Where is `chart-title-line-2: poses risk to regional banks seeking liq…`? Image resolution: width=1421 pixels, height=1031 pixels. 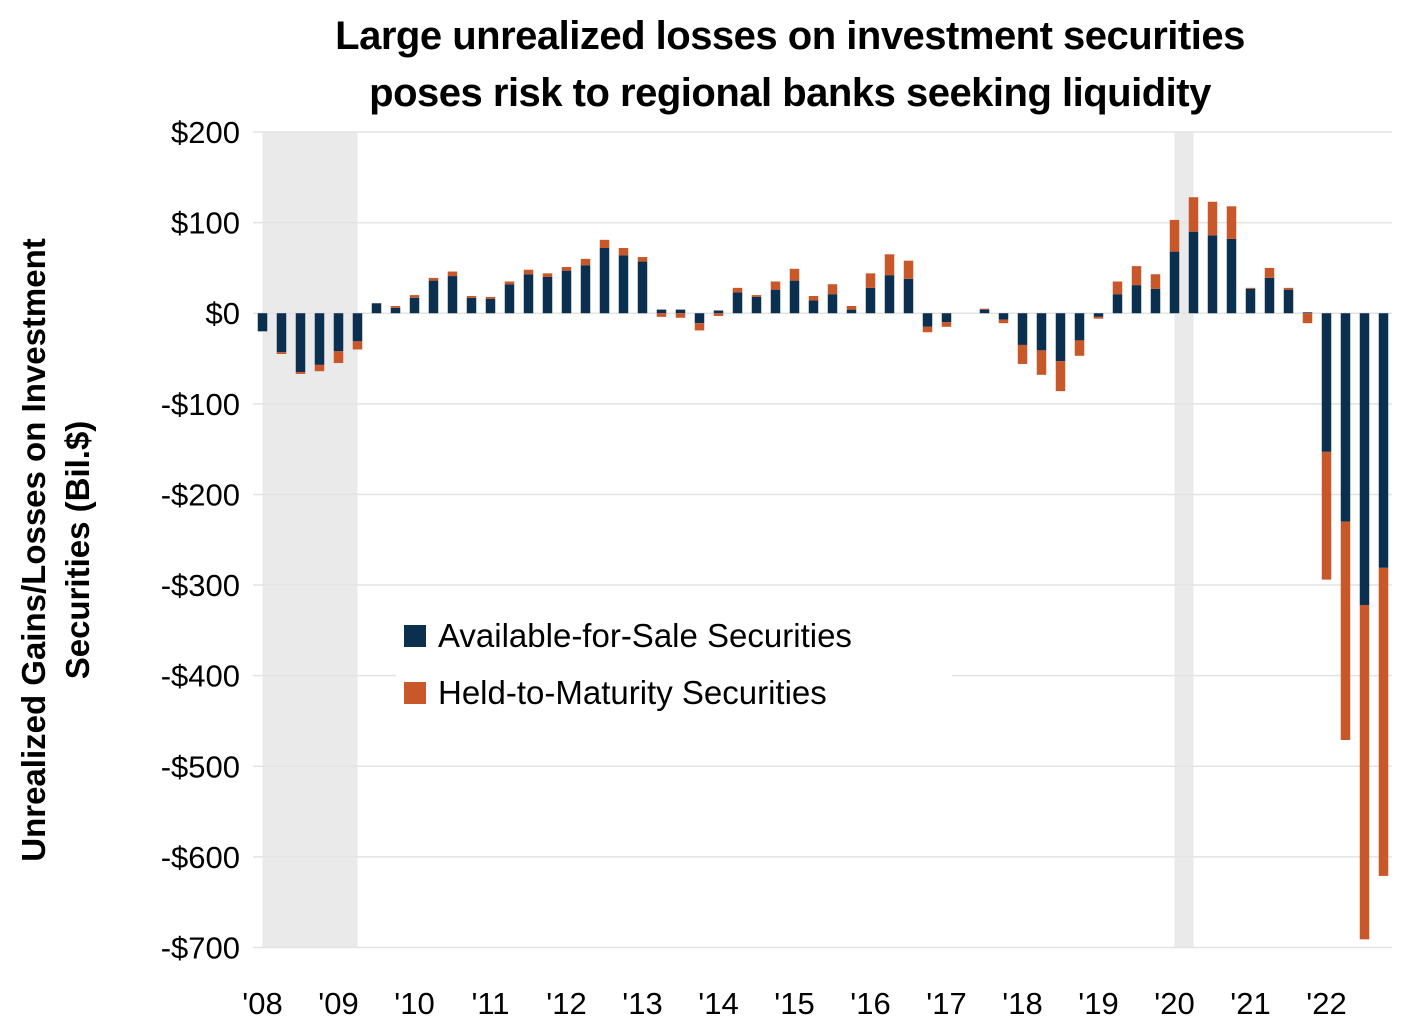
chart-title-line-2: poses risk to regional banks seeking liq… is located at coordinates (790, 93).